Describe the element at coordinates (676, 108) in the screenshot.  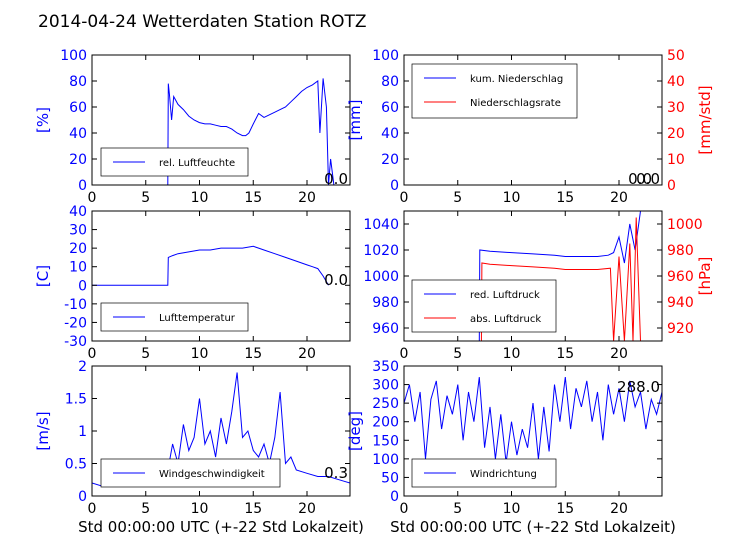
I see `y2-tick-label: 30` at that location.